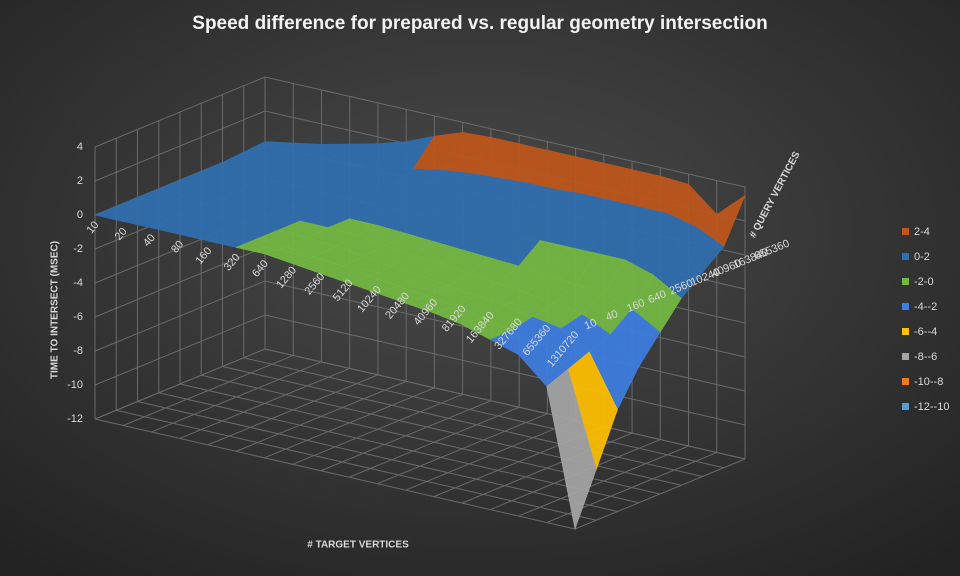 This screenshot has width=960, height=576. Describe the element at coordinates (78, 351) in the screenshot. I see `z-tick-label: -8` at that location.